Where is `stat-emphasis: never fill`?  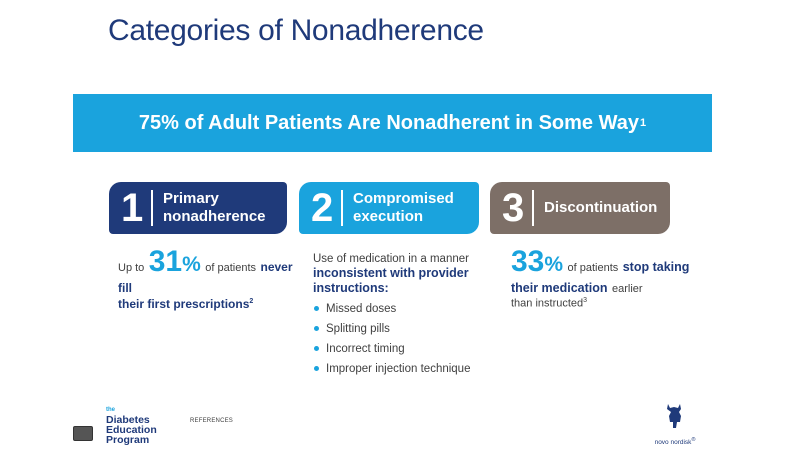 stat-emphasis: never fill is located at coordinates (205, 277).